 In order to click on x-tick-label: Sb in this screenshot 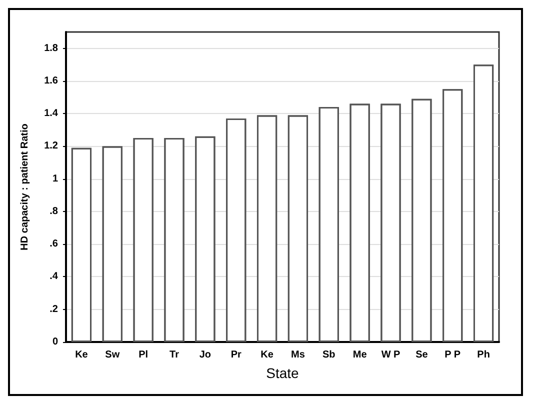, I will do `click(329, 355)`.